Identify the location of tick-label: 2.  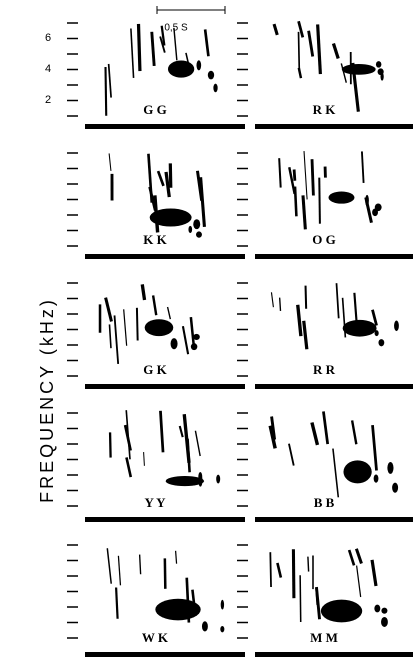
(48, 100).